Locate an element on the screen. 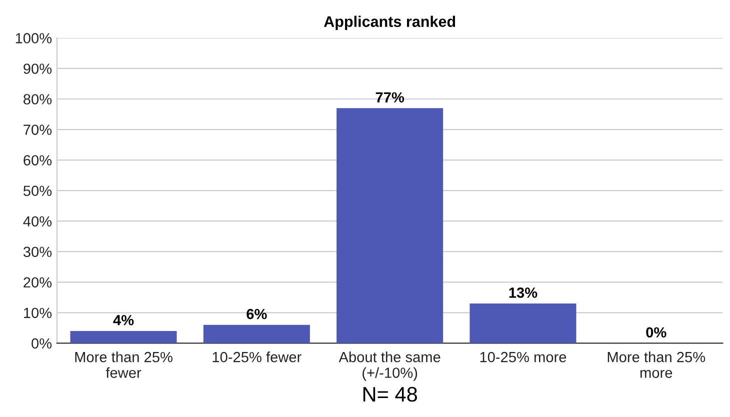  x-tick-label: More than 25% more is located at coordinates (657, 365).